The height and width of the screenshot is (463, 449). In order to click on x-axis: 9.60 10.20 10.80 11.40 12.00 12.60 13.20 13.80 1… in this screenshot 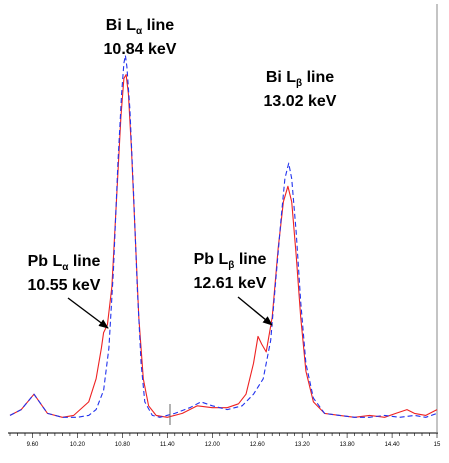, I will do `click(224, 426)`.